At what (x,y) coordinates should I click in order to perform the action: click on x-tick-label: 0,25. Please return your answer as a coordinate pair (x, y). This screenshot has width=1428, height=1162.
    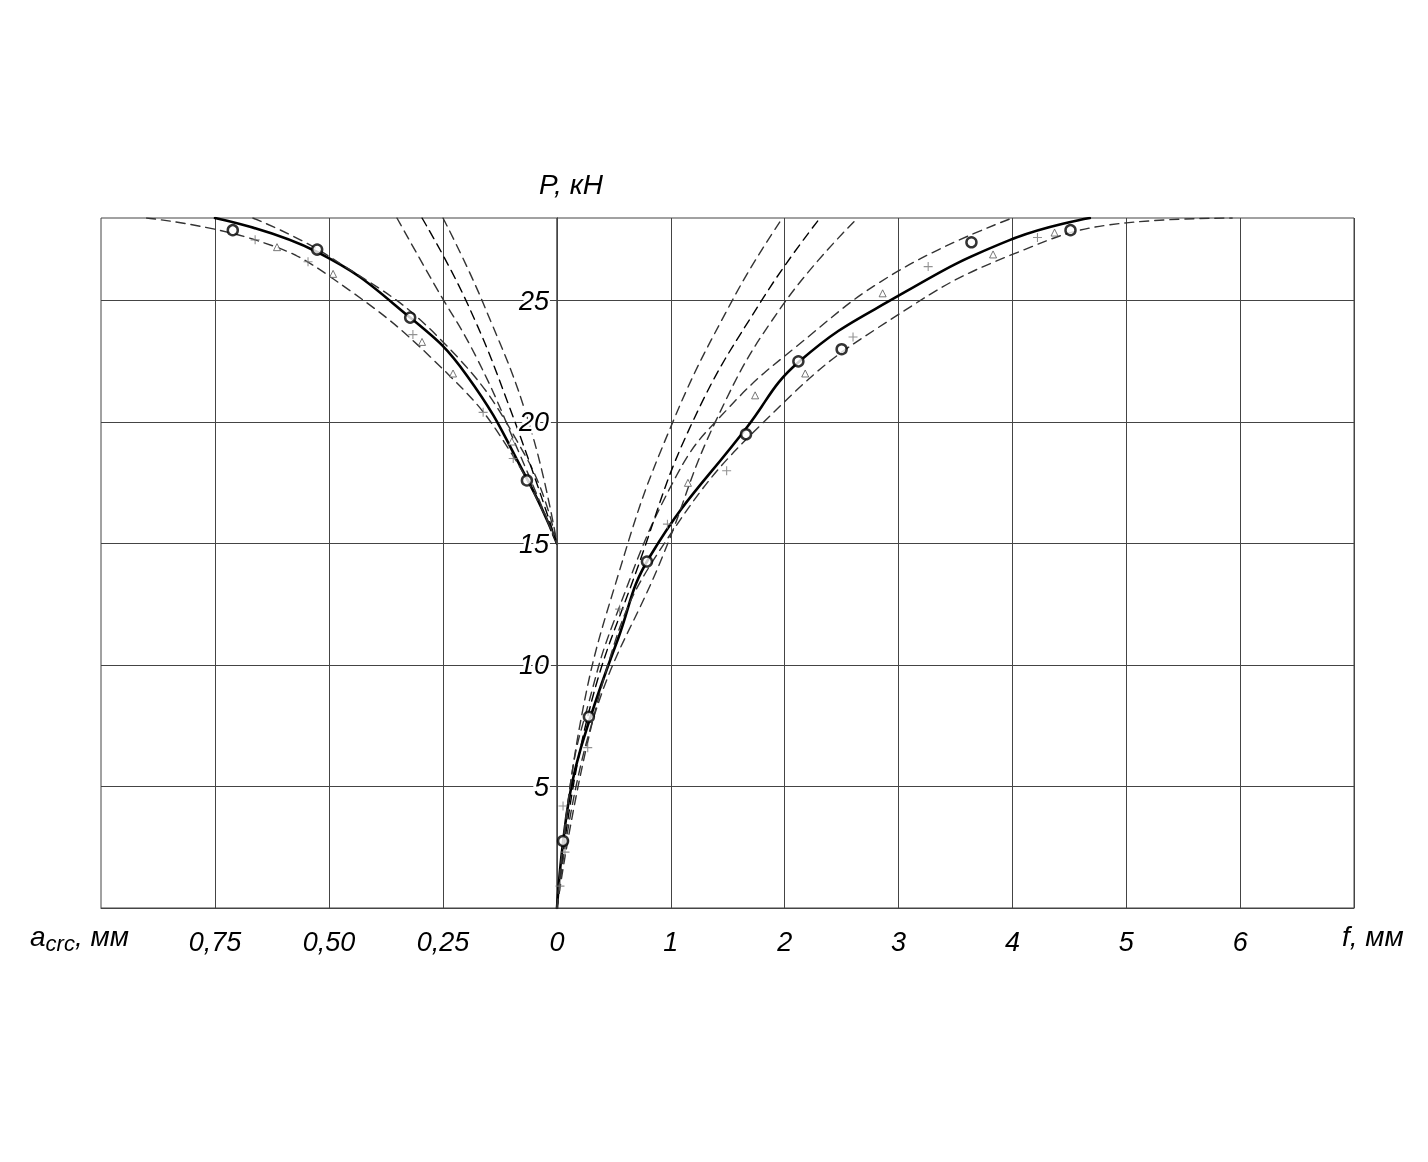
    Looking at the image, I should click on (443, 941).